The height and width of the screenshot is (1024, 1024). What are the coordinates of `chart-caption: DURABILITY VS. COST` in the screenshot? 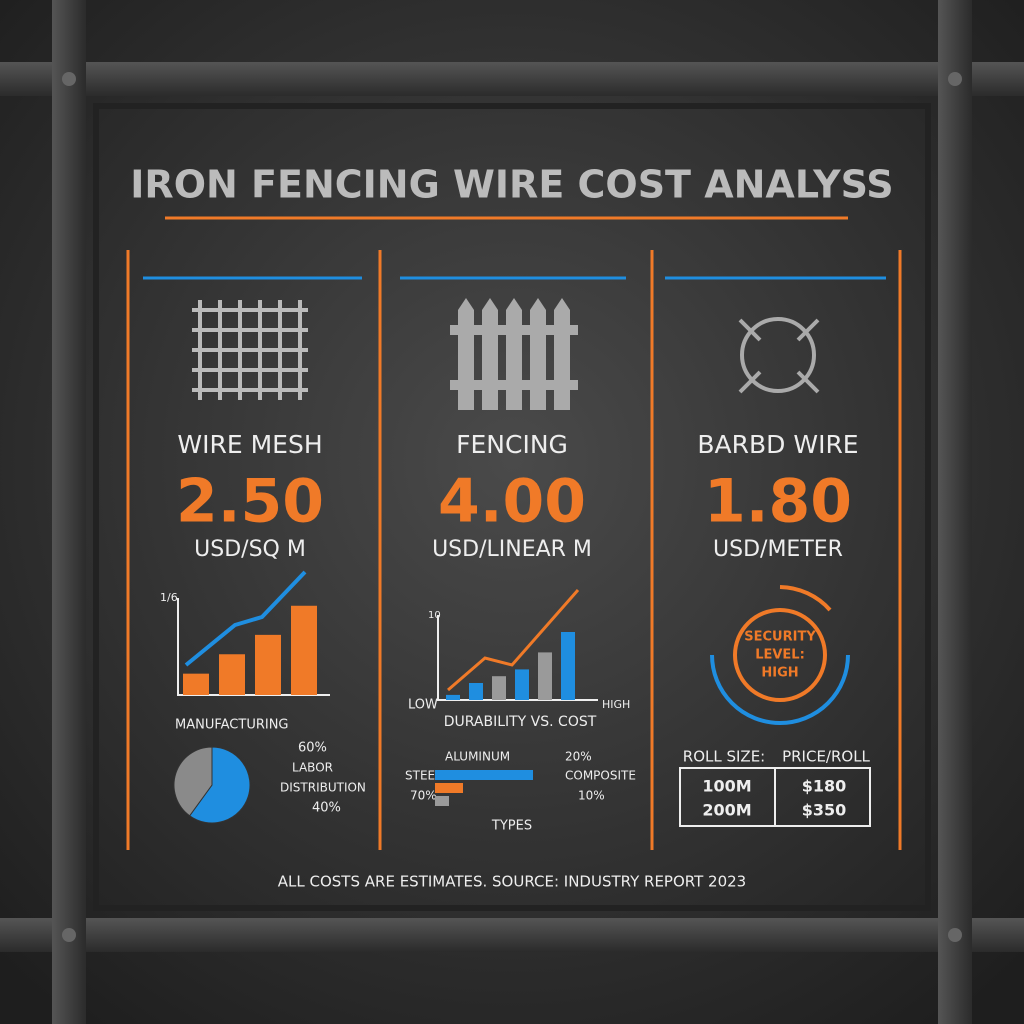 It's located at (520, 722).